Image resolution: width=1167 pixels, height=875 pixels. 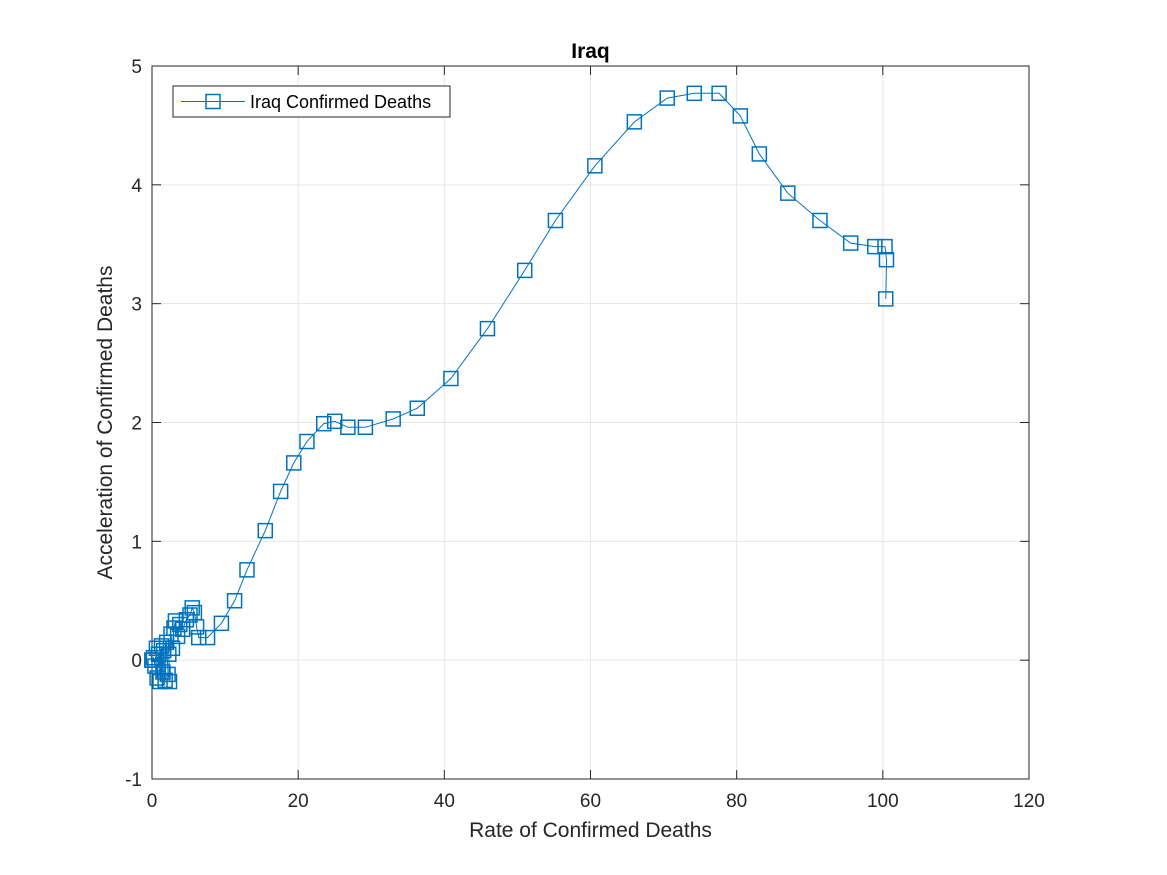 I want to click on x-tick-label: 120, so click(x=1029, y=801).